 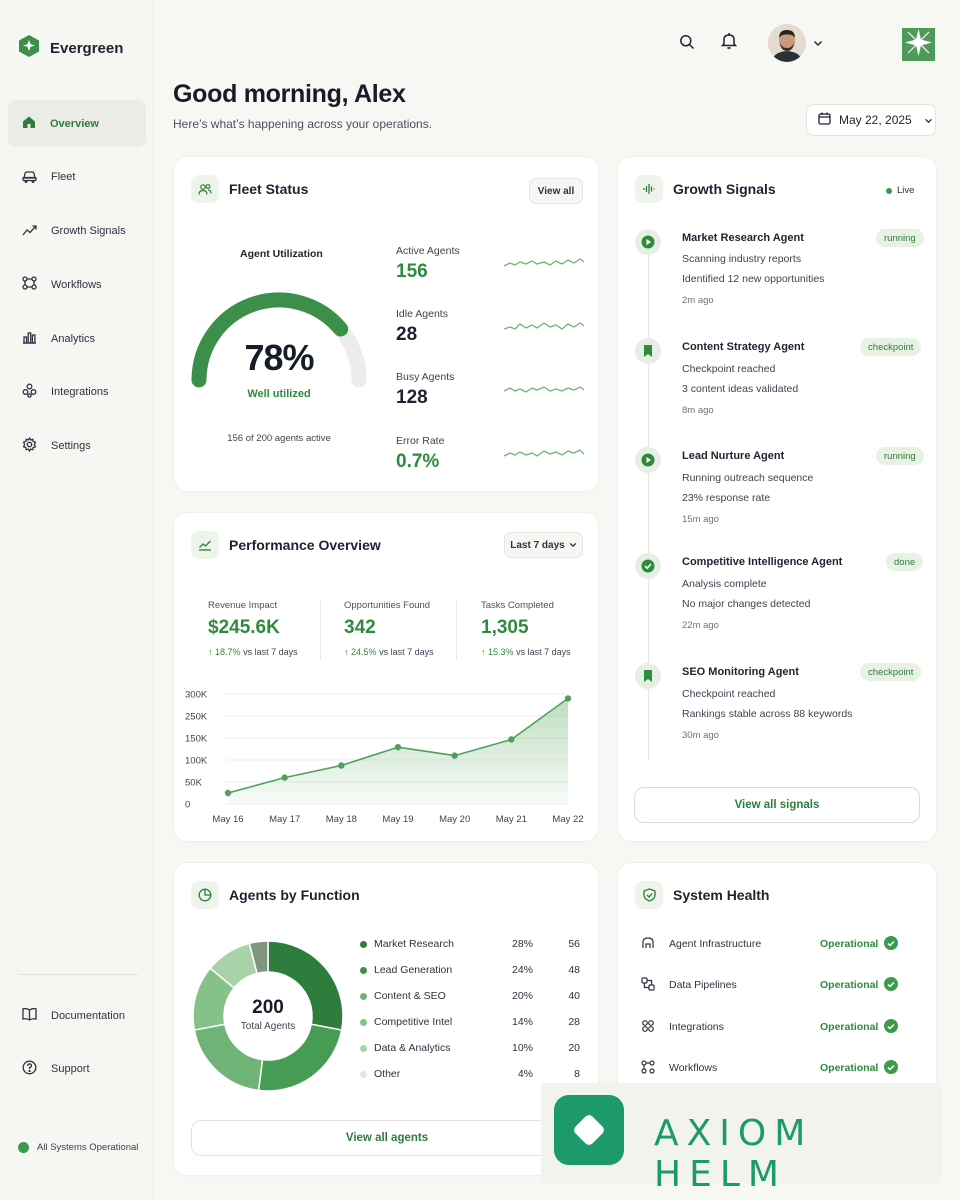 What do you see at coordinates (525, 1074) in the screenshot?
I see `legend-pct: 4%` at bounding box center [525, 1074].